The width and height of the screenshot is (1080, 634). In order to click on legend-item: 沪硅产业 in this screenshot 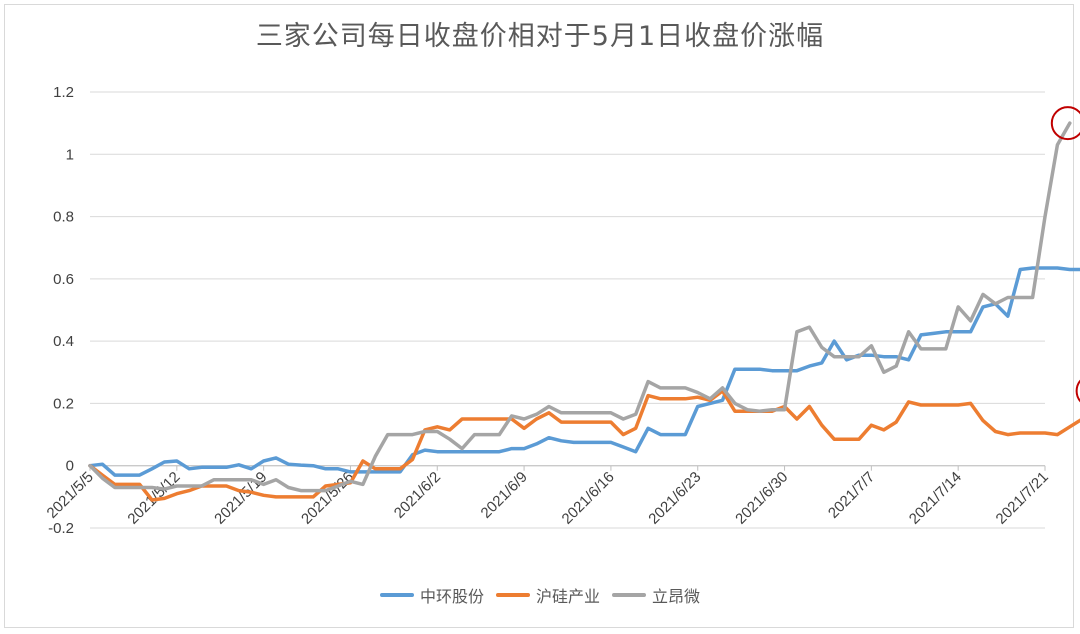, I will do `click(547, 595)`.